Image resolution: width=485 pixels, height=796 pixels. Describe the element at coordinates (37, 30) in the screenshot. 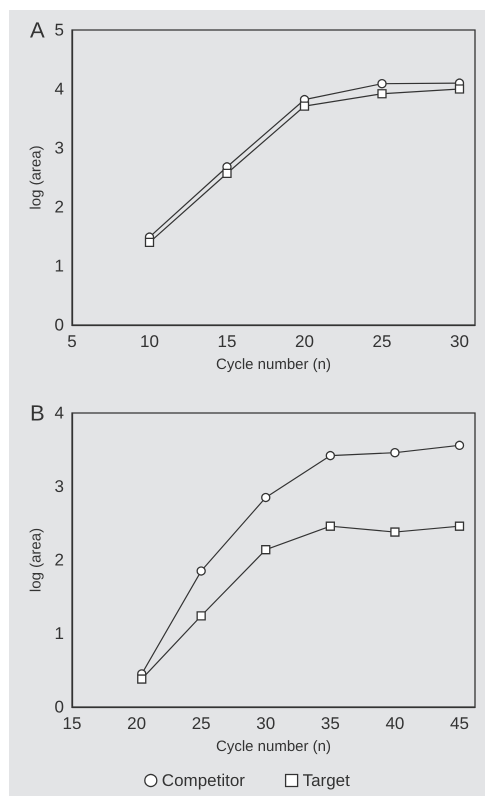

I see `chart-title: A` at that location.